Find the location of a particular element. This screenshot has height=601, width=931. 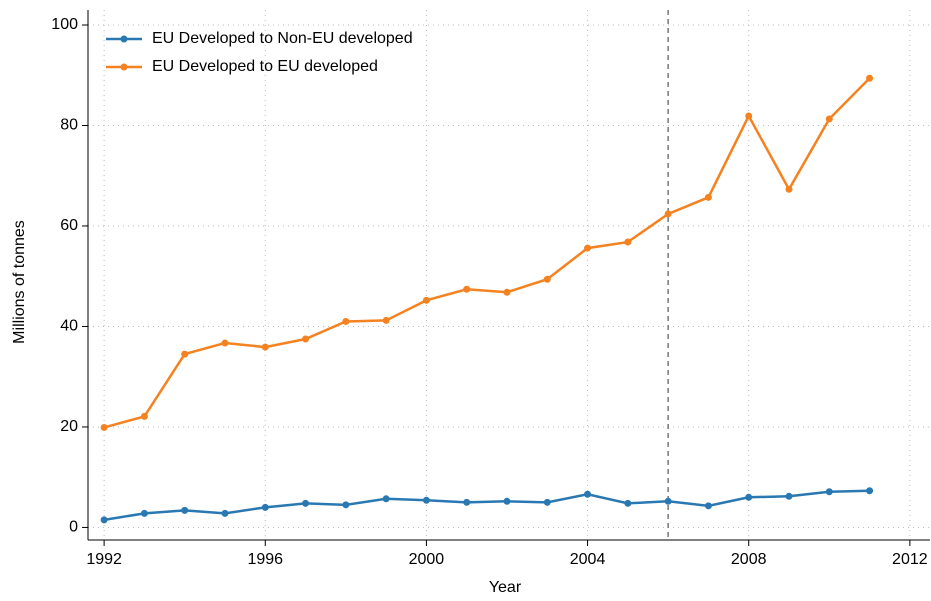

y-tick-label: 0 is located at coordinates (73, 527).